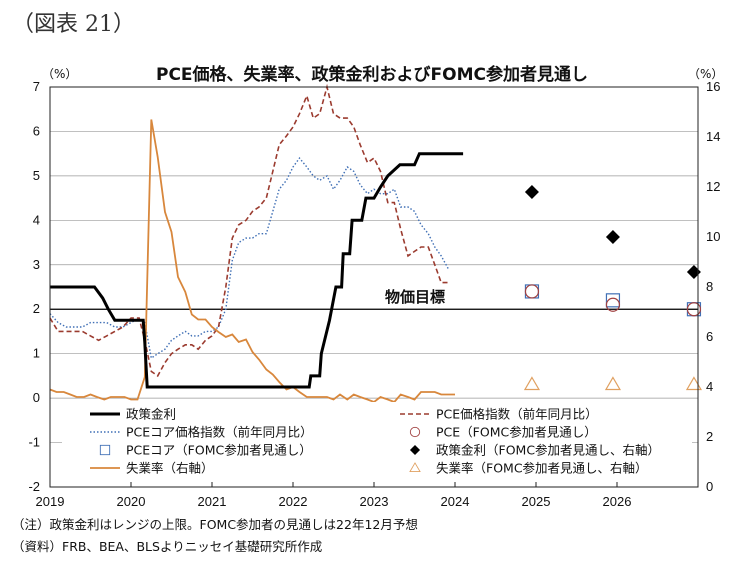 The height and width of the screenshot is (570, 748). What do you see at coordinates (713, 136) in the screenshot?
I see `right-tick-label: 14` at bounding box center [713, 136].